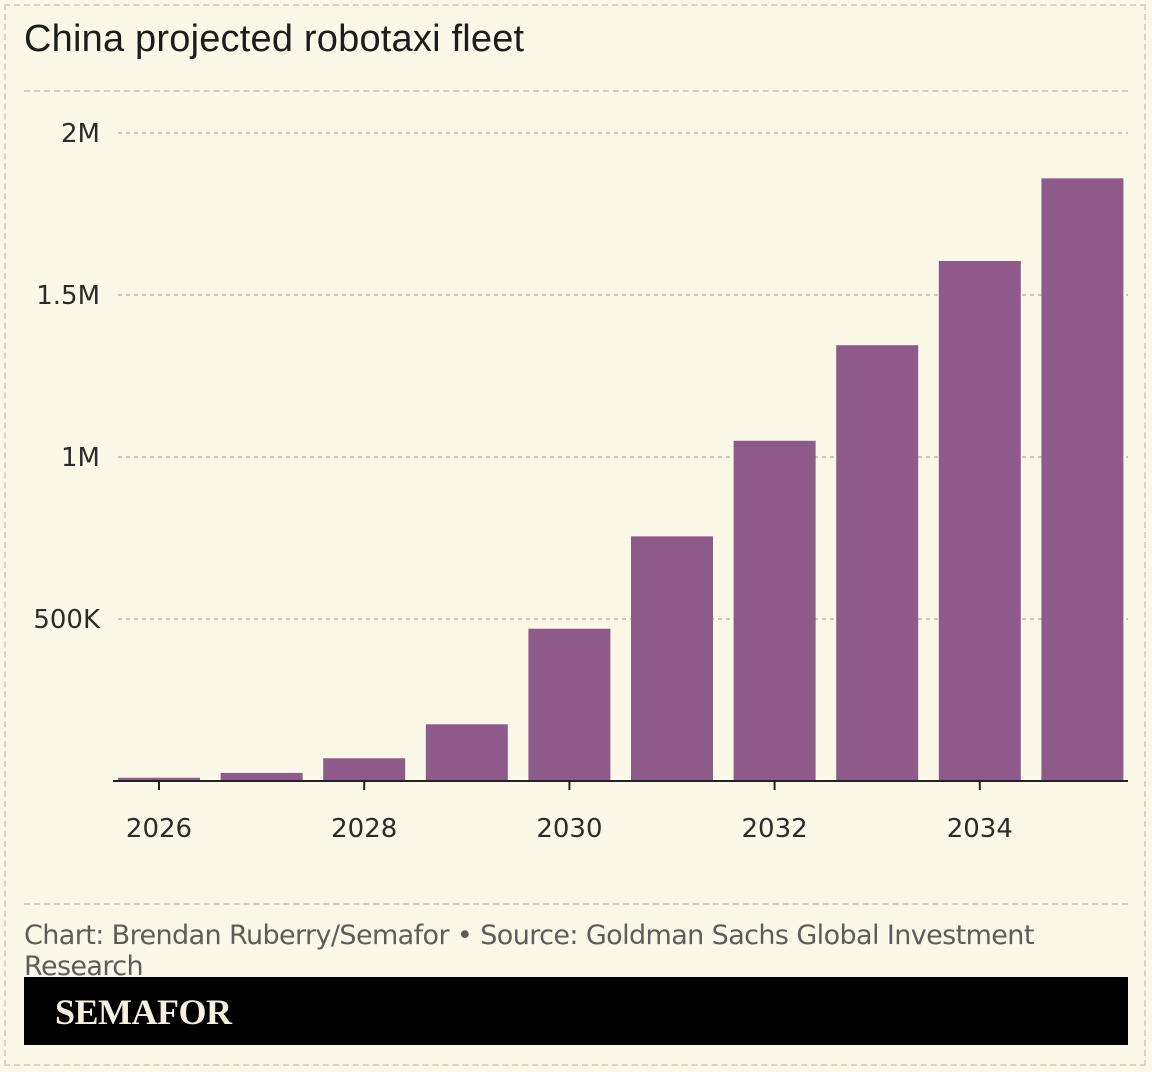 This screenshot has width=1152, height=1072. What do you see at coordinates (143, 1012) in the screenshot?
I see `semafor-logo: SEMAFOR` at bounding box center [143, 1012].